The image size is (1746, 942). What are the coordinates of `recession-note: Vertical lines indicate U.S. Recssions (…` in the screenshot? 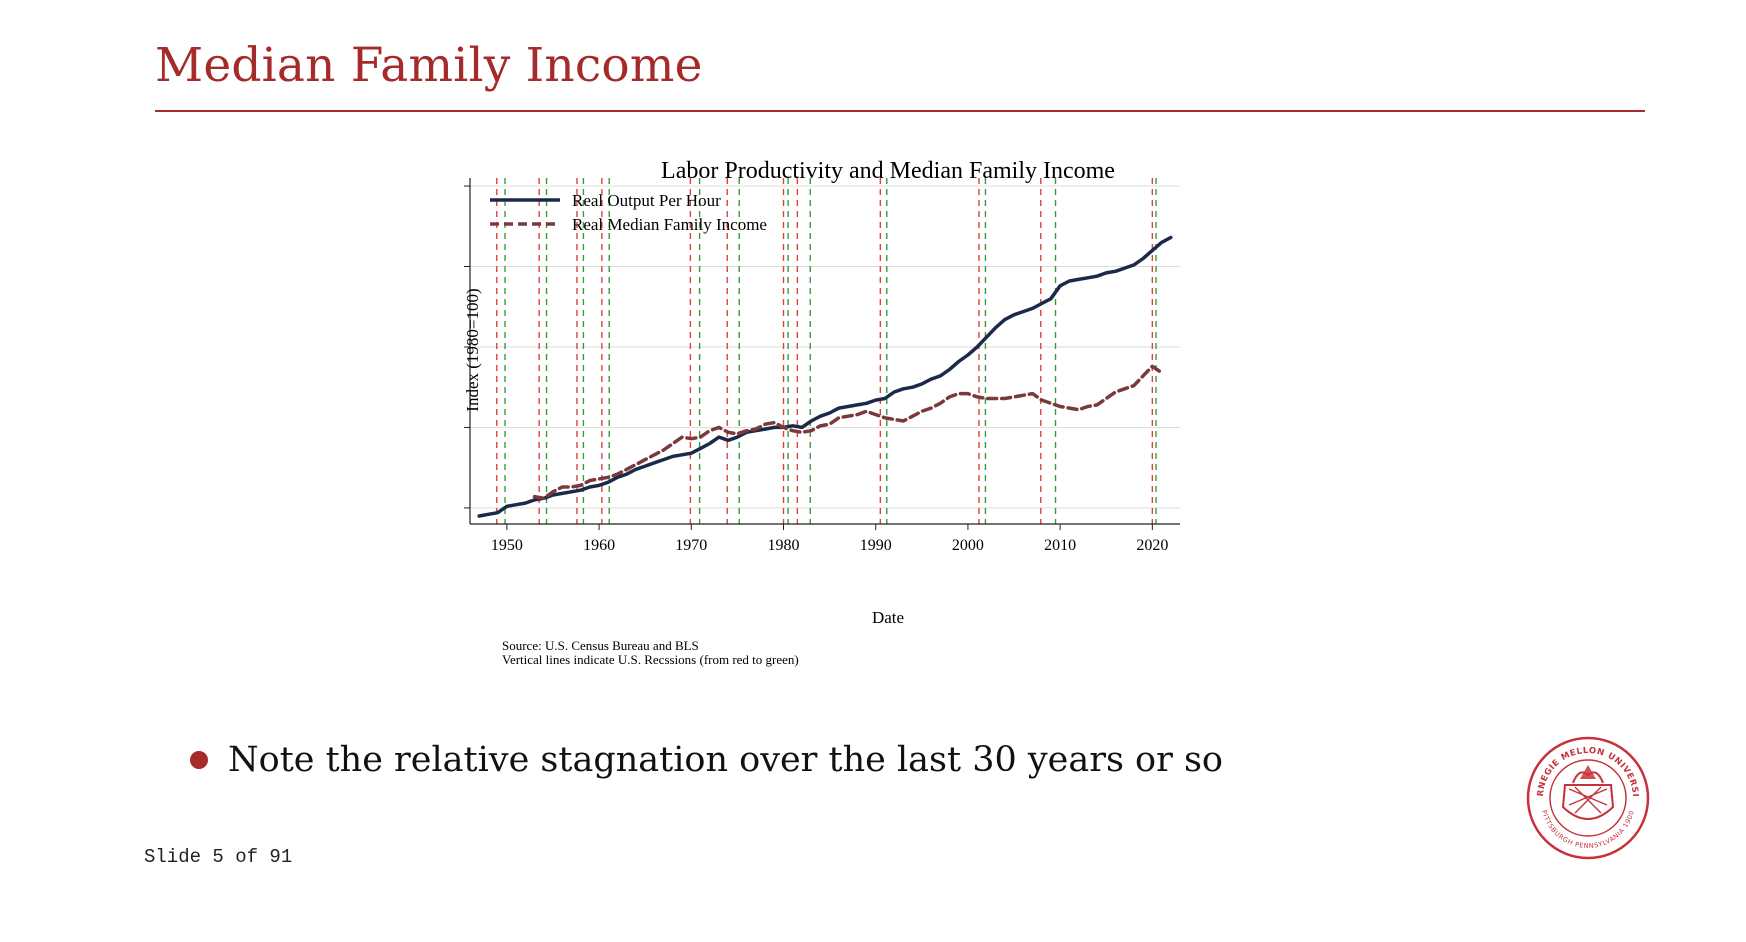 It's located at (650, 659).